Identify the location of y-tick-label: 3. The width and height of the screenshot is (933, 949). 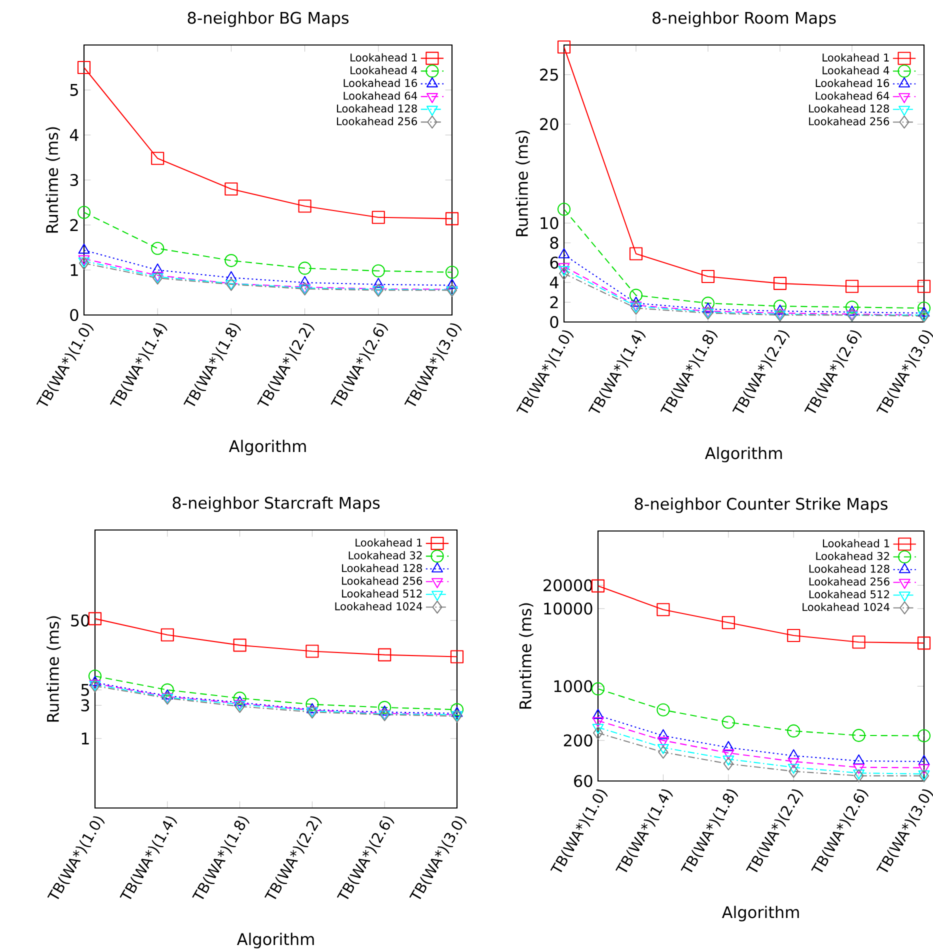
(85, 705).